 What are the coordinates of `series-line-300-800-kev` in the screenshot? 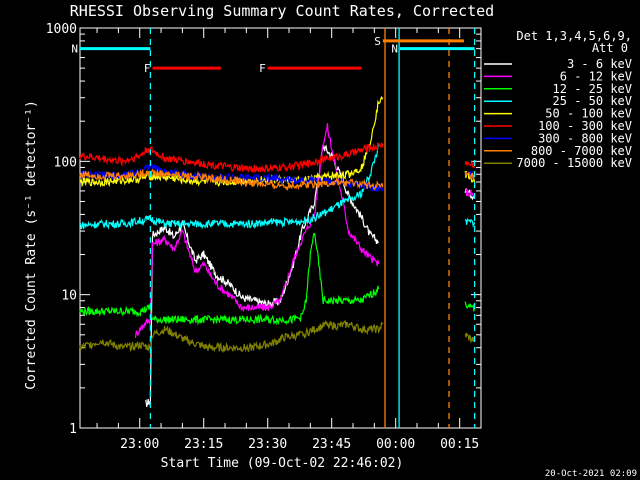 It's located at (470, 174).